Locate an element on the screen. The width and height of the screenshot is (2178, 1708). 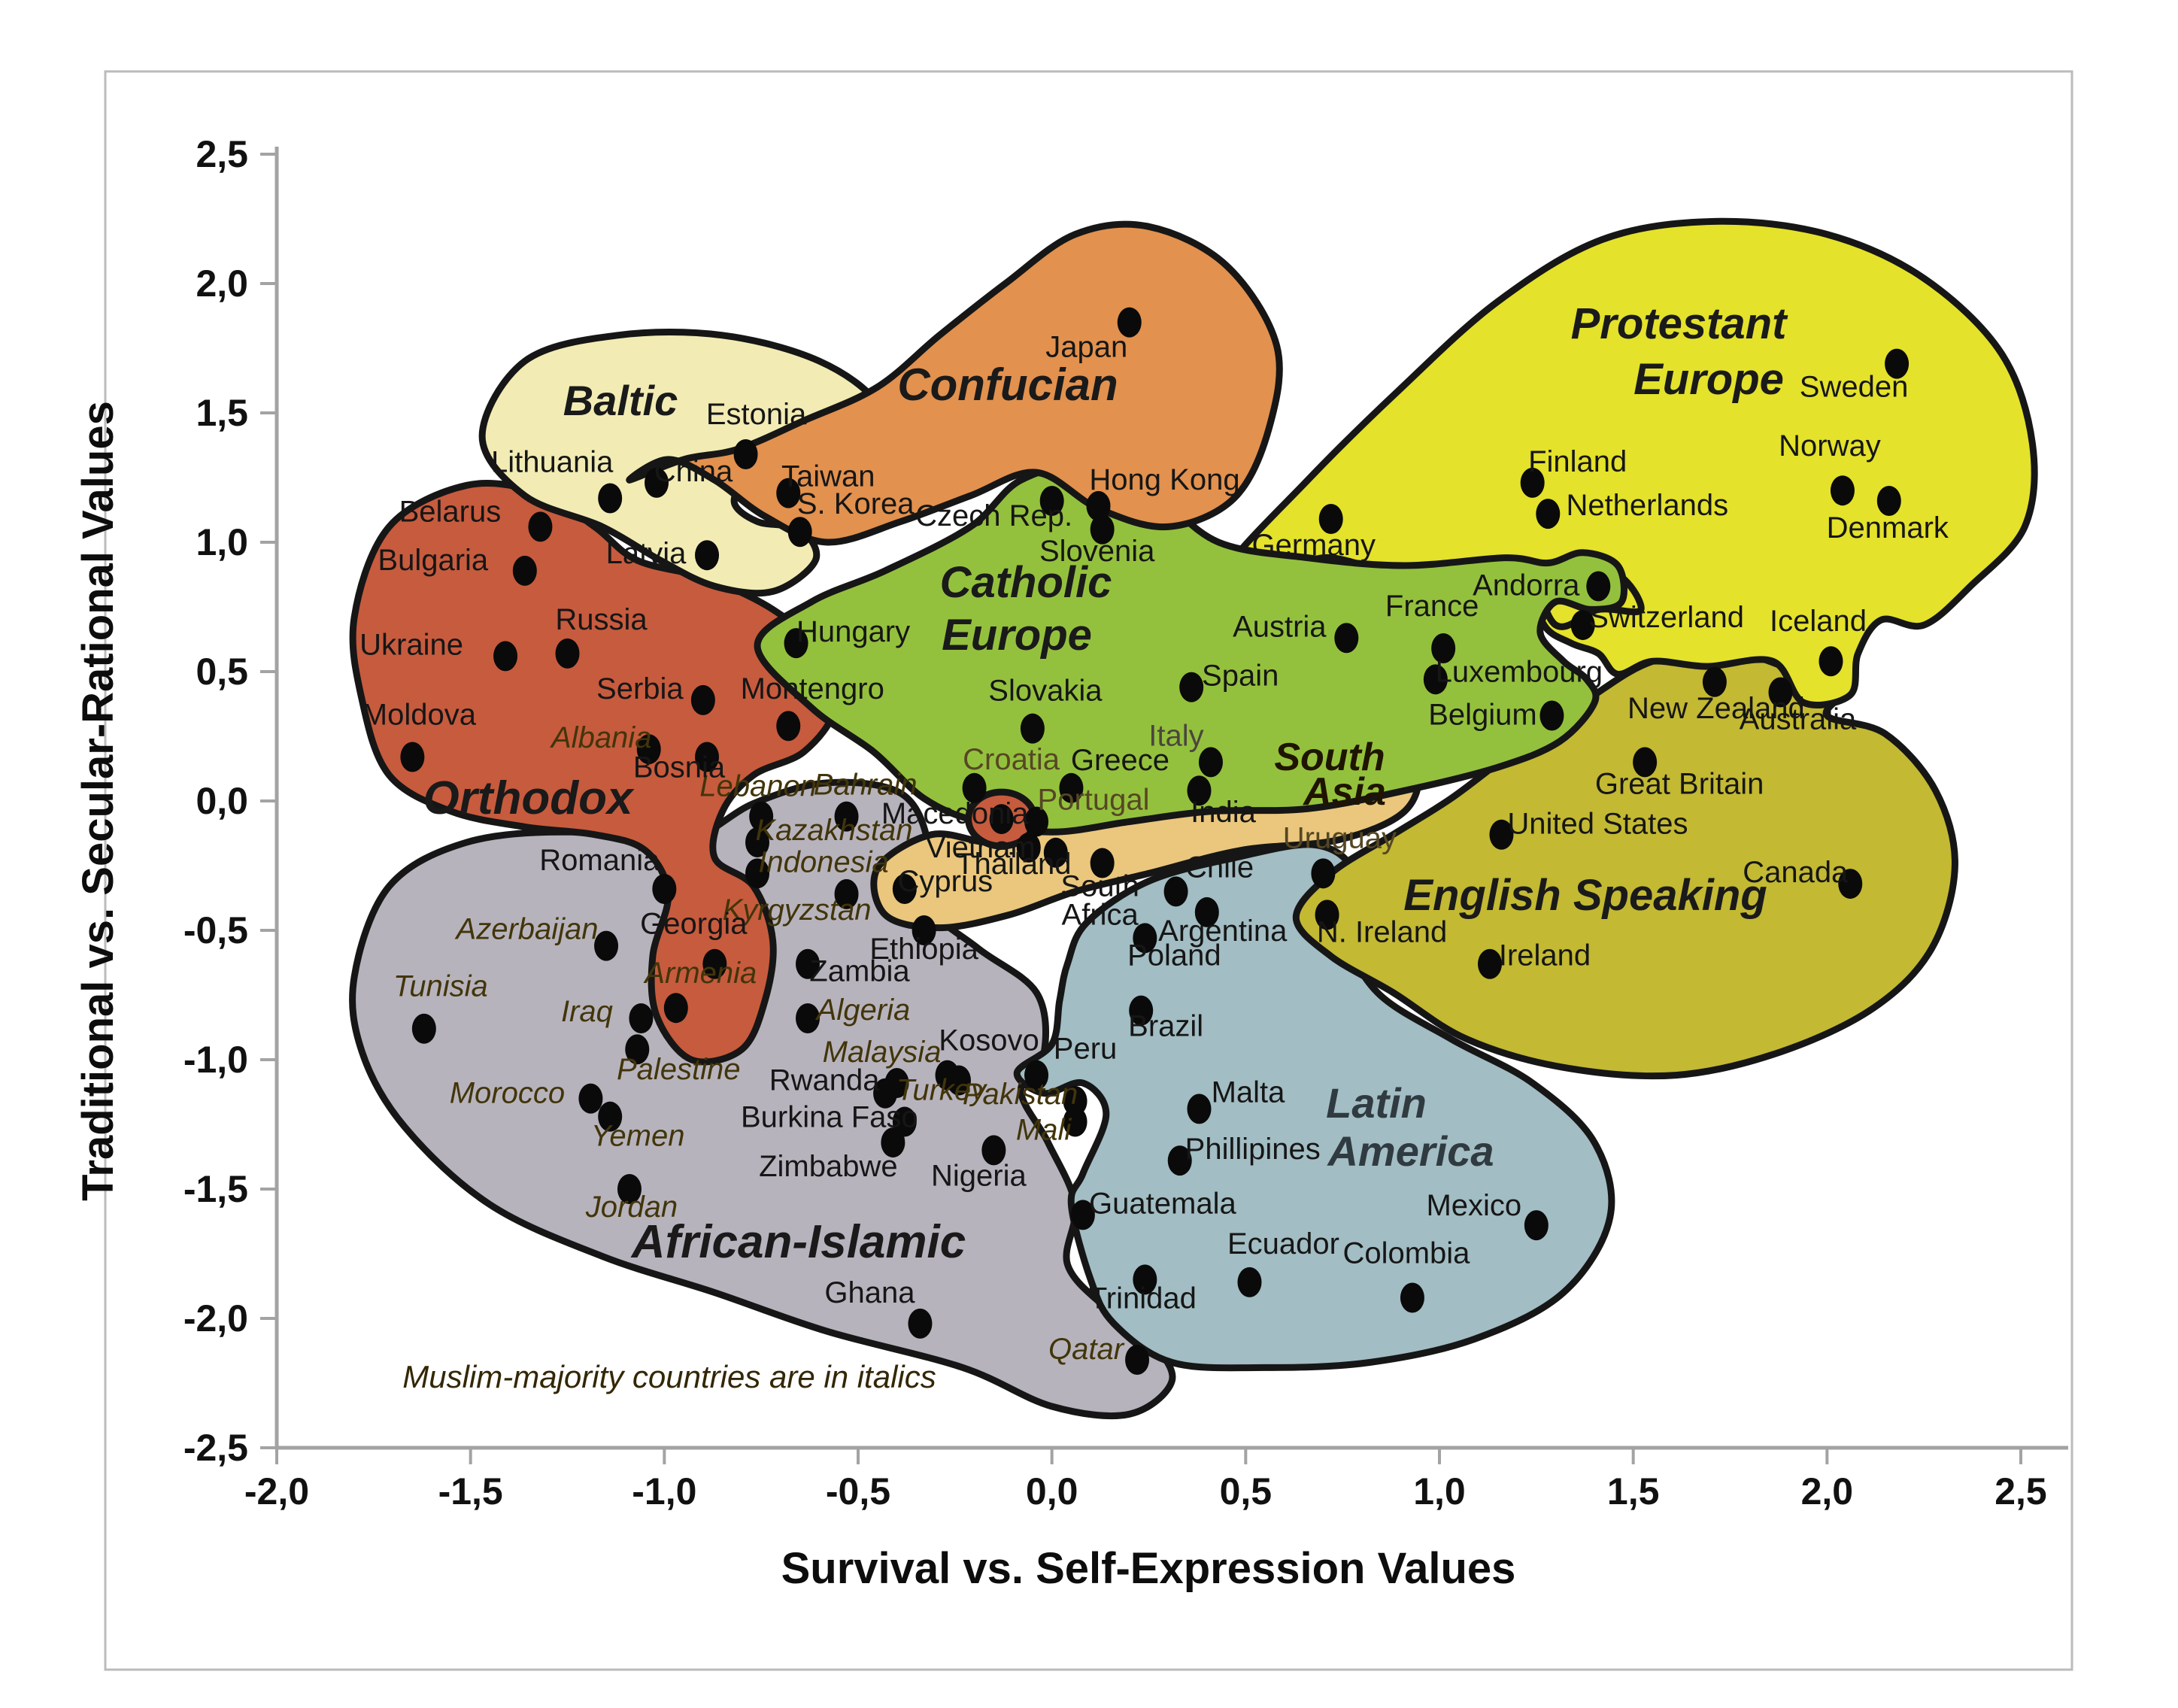
label-latvia: Latvia is located at coordinates (646, 554).